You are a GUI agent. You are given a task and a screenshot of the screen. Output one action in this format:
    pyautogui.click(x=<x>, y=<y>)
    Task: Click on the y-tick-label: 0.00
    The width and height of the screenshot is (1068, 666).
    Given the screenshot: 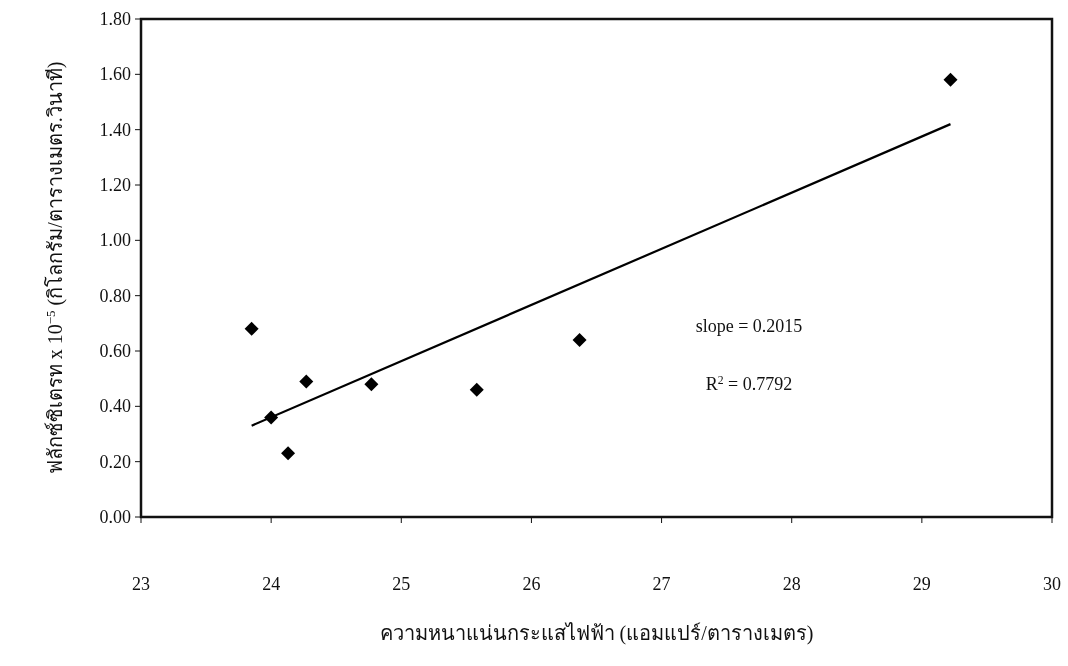 What is the action you would take?
    pyautogui.click(x=115, y=517)
    